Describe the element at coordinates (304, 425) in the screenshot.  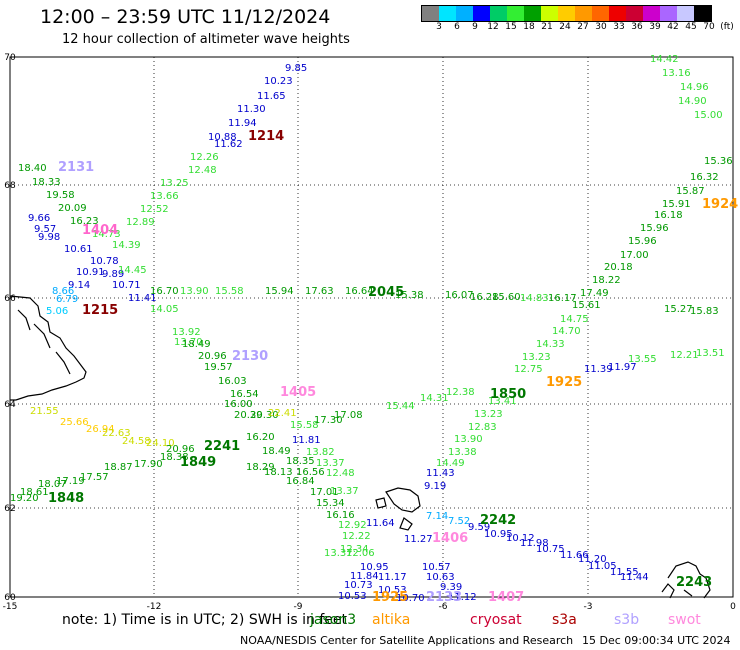
I see `wave-height-label: 15.58` at that location.